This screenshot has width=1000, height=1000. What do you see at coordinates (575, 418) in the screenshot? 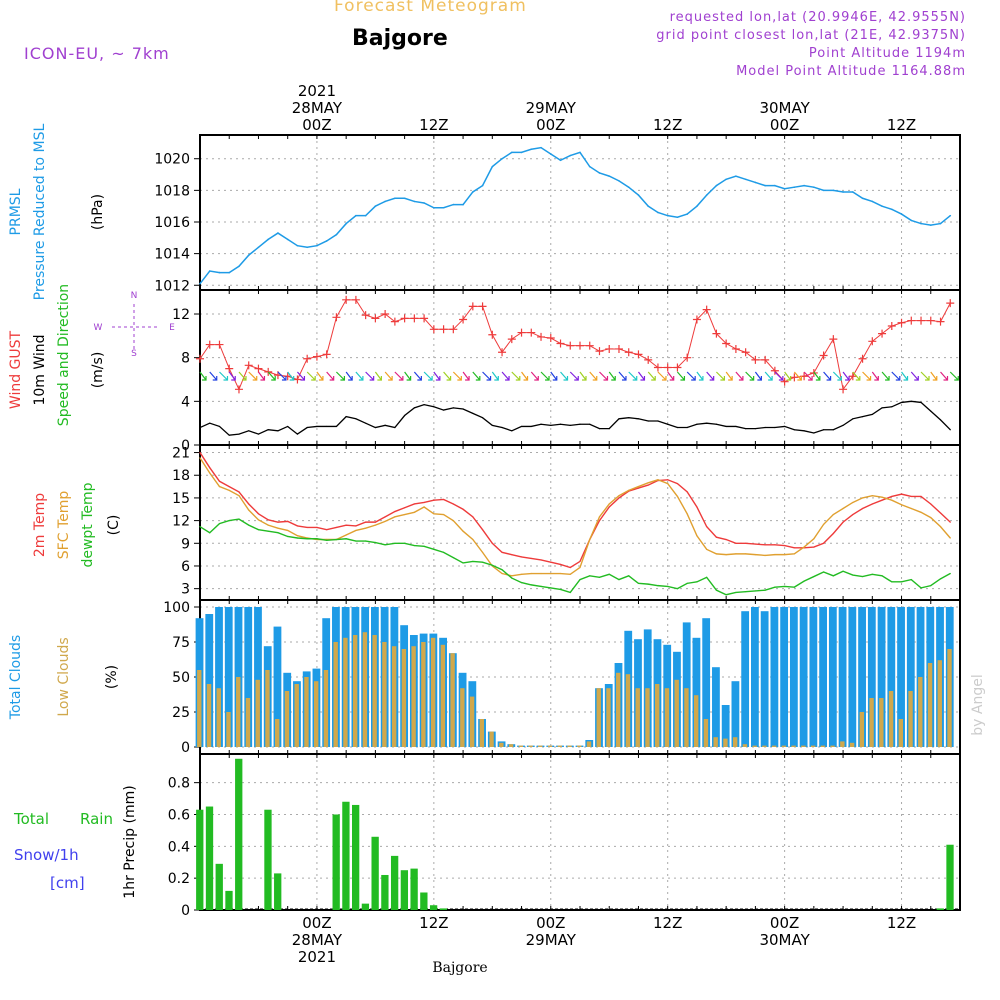
I see `wind-line` at bounding box center [575, 418].